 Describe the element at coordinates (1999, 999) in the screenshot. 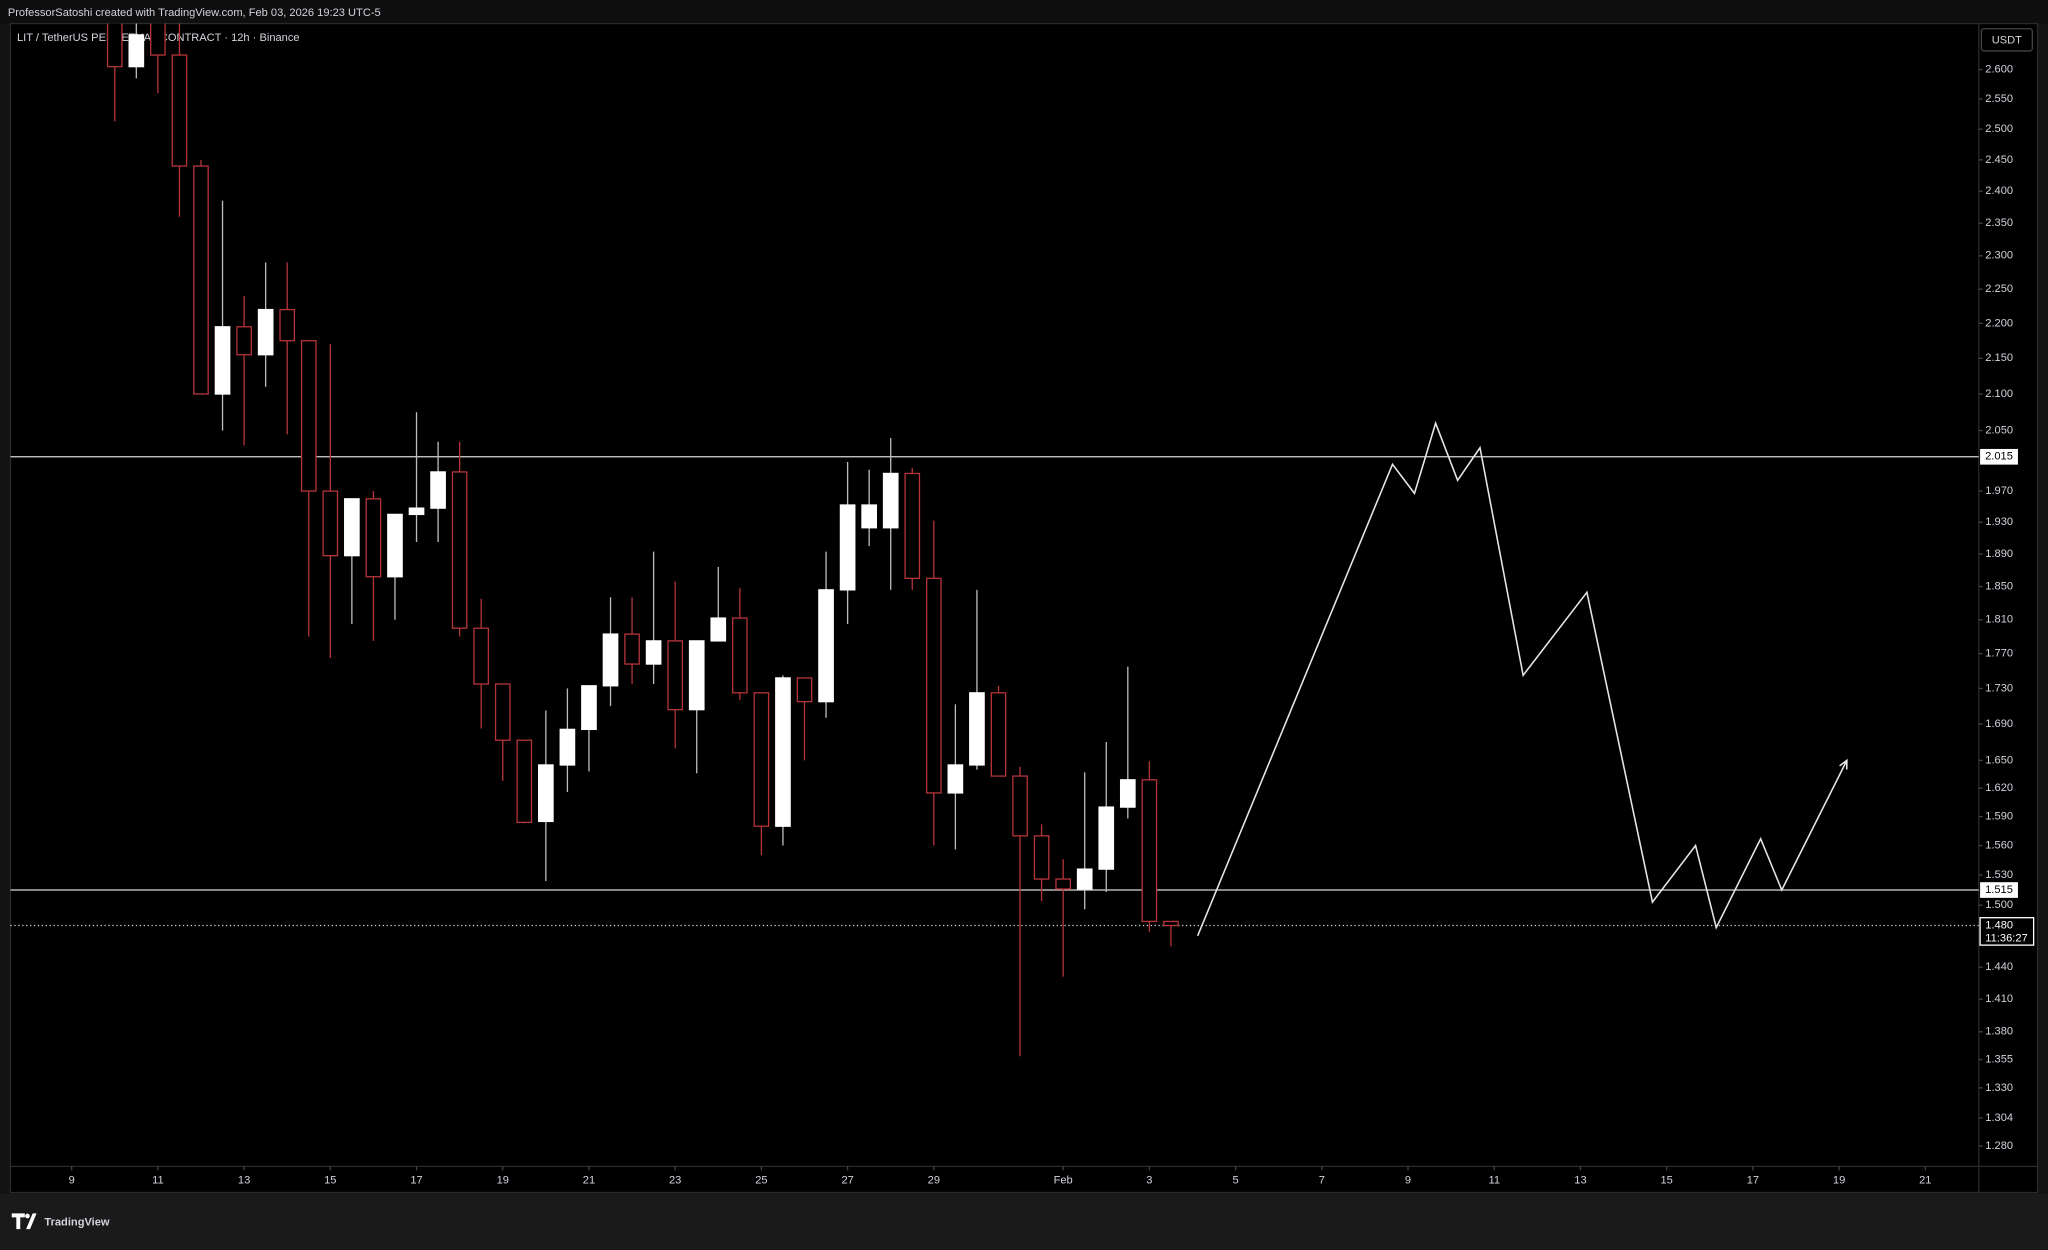

I see `y-tick-label: 1.410` at that location.